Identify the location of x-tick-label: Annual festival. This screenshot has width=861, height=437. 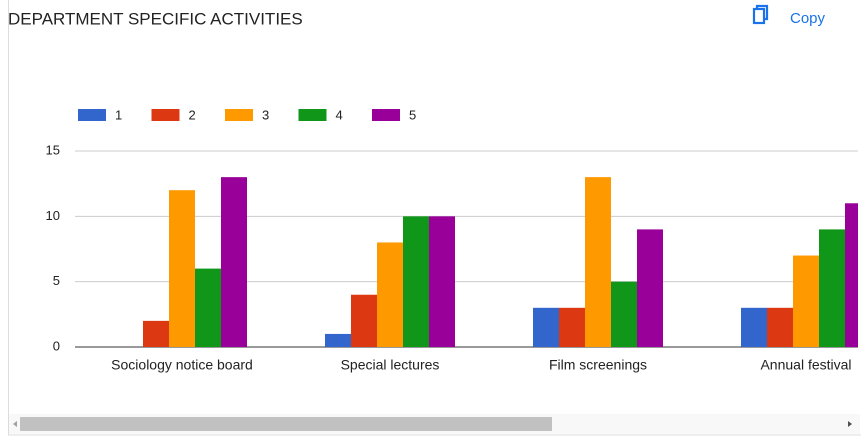
(805, 365).